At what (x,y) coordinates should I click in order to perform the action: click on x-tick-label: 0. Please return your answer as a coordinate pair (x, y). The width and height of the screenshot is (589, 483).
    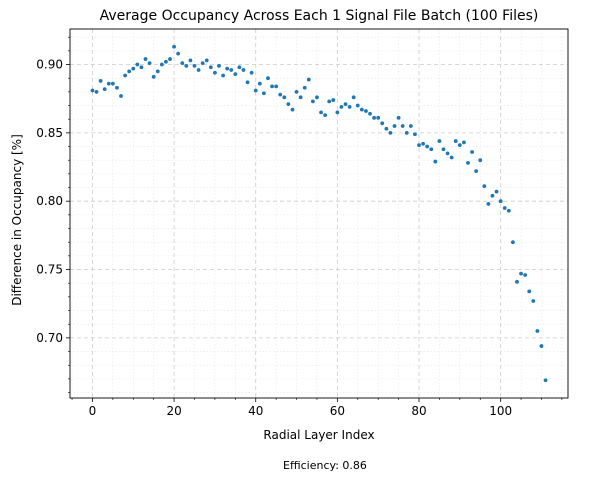
    Looking at the image, I should click on (93, 411).